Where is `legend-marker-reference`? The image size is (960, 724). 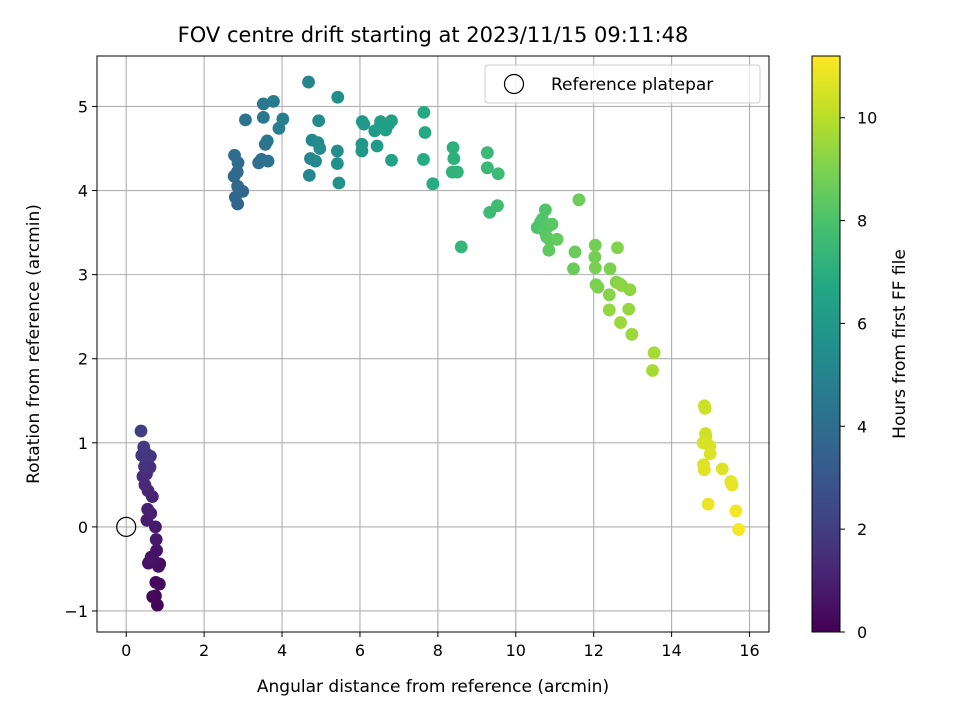 legend-marker-reference is located at coordinates (514, 84).